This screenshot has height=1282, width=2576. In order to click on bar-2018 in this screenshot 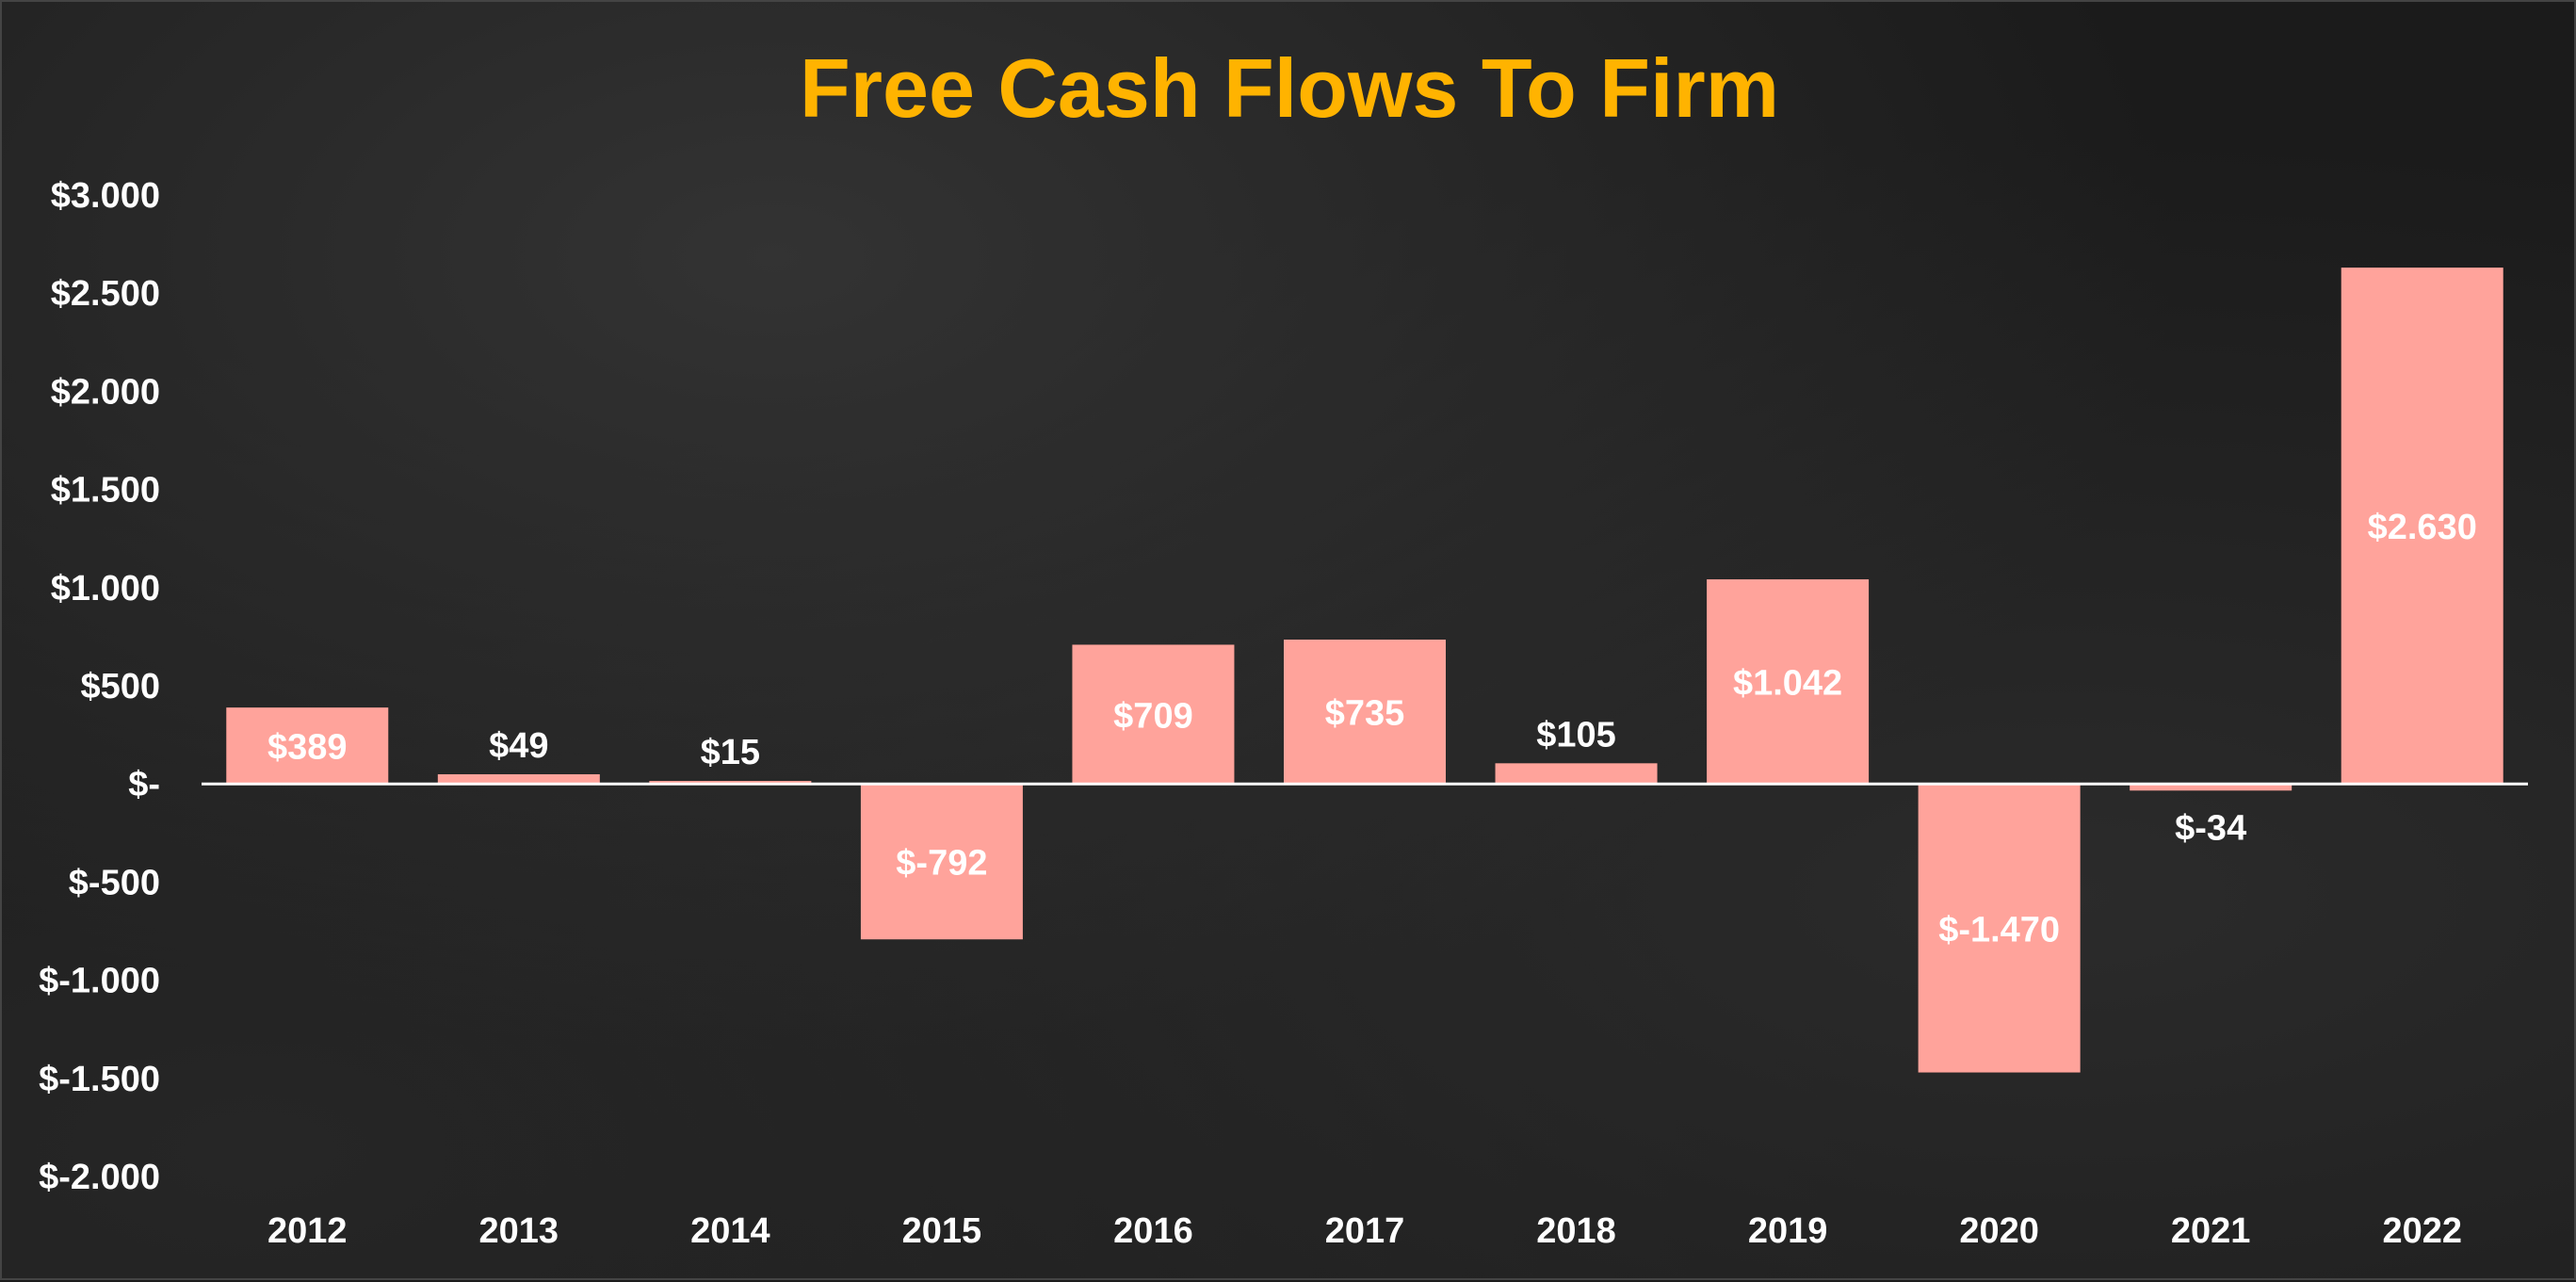, I will do `click(1576, 774)`.